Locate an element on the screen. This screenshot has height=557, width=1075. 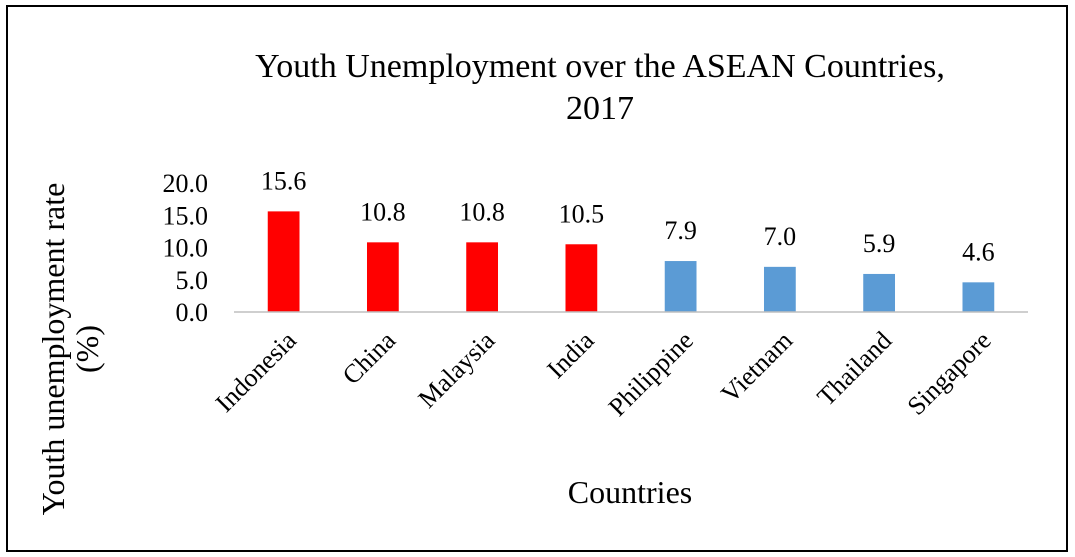
y-tick-label: 0.0 is located at coordinates (192, 312).